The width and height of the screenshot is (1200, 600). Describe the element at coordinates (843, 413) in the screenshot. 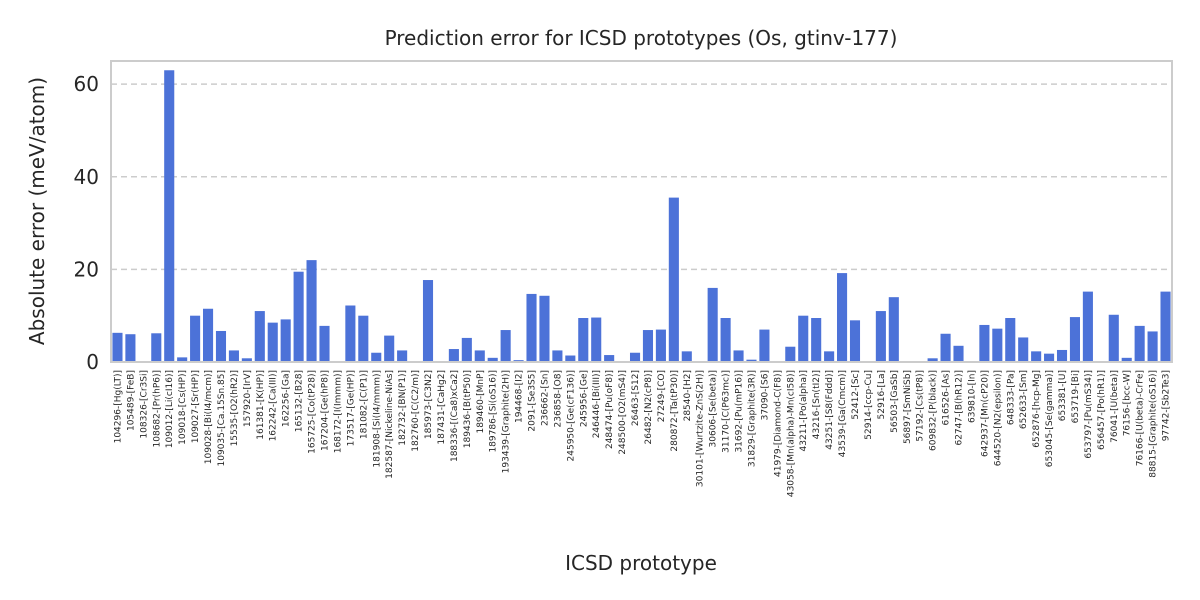

I see `x-tick-label: 43539-[Ga(Cmcm)]` at that location.